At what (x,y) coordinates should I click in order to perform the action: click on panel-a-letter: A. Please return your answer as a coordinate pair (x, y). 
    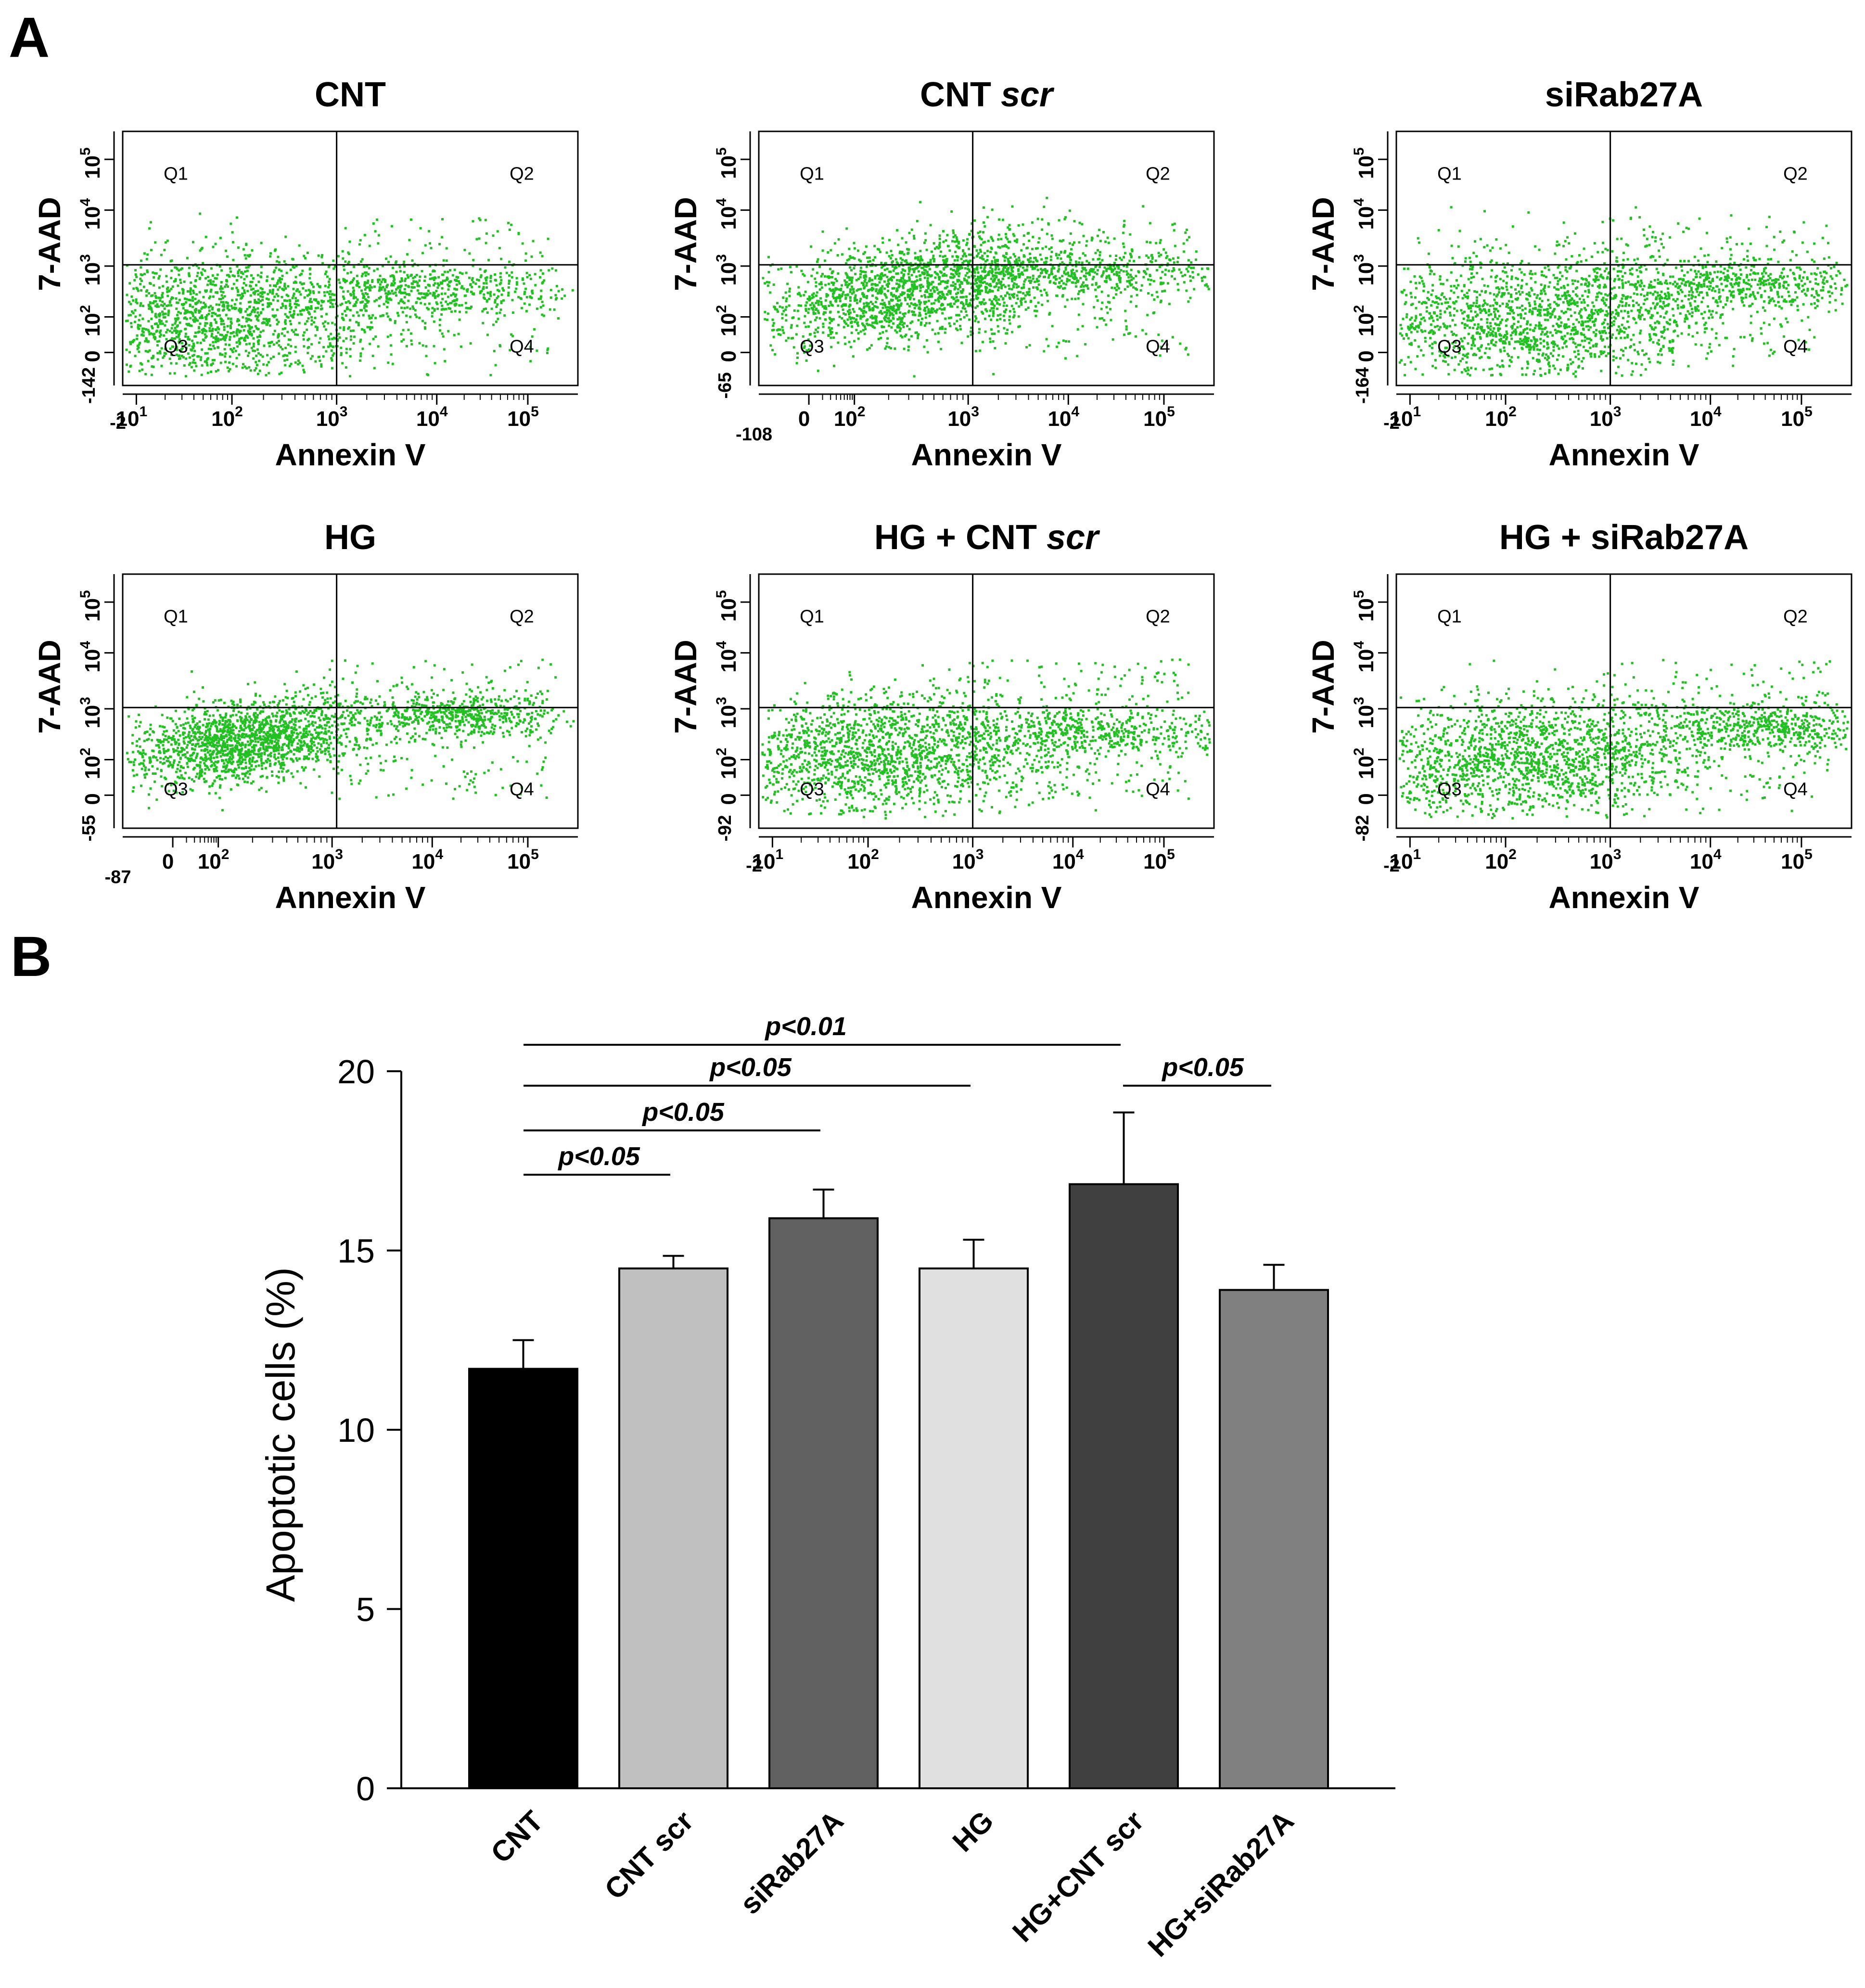
    Looking at the image, I should click on (30, 37).